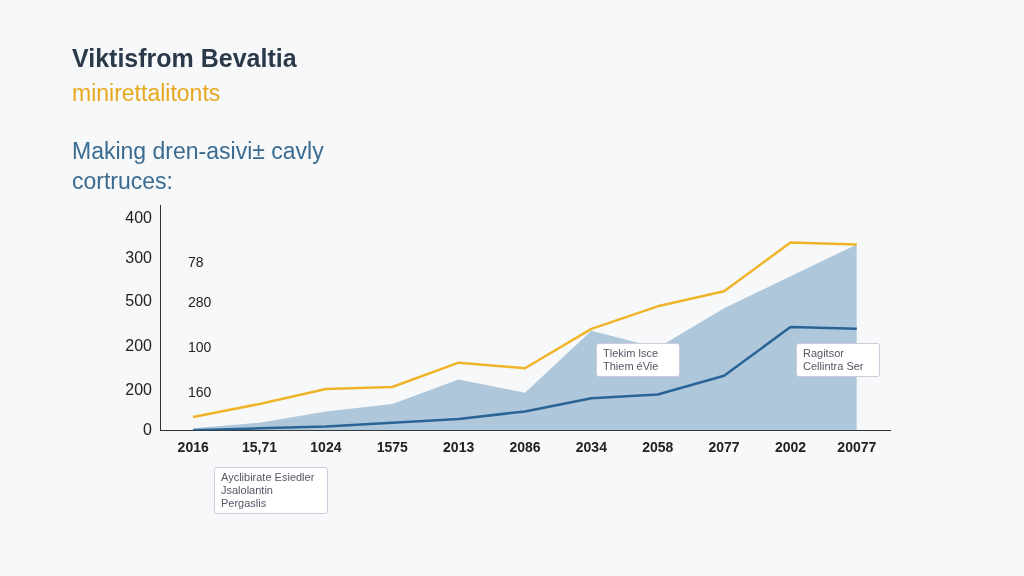 The width and height of the screenshot is (1024, 576). I want to click on x-tick-label: 2086, so click(525, 447).